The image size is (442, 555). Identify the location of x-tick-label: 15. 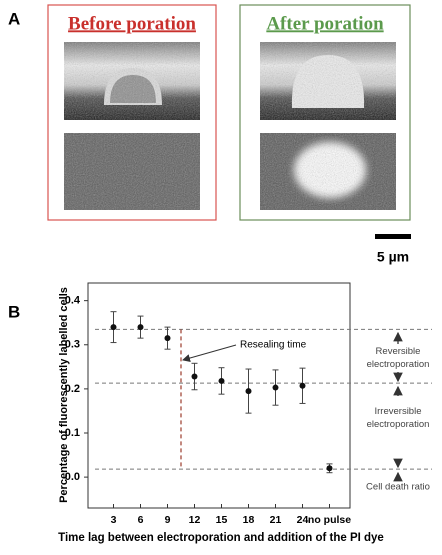
(222, 520).